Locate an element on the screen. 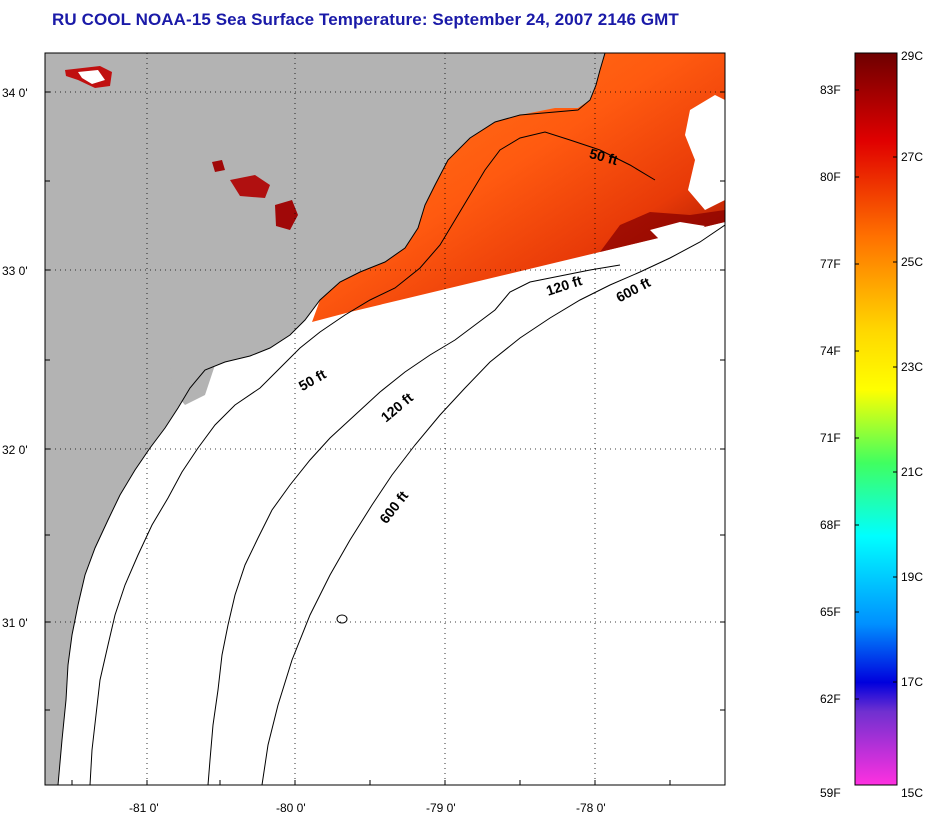  lat-label-31: 31 0' is located at coordinates (15, 623).